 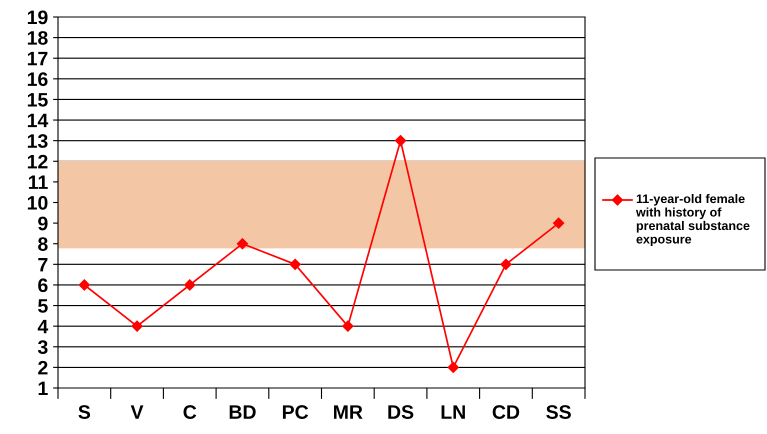 What do you see at coordinates (38, 182) in the screenshot?
I see `y-tick-label: 11` at bounding box center [38, 182].